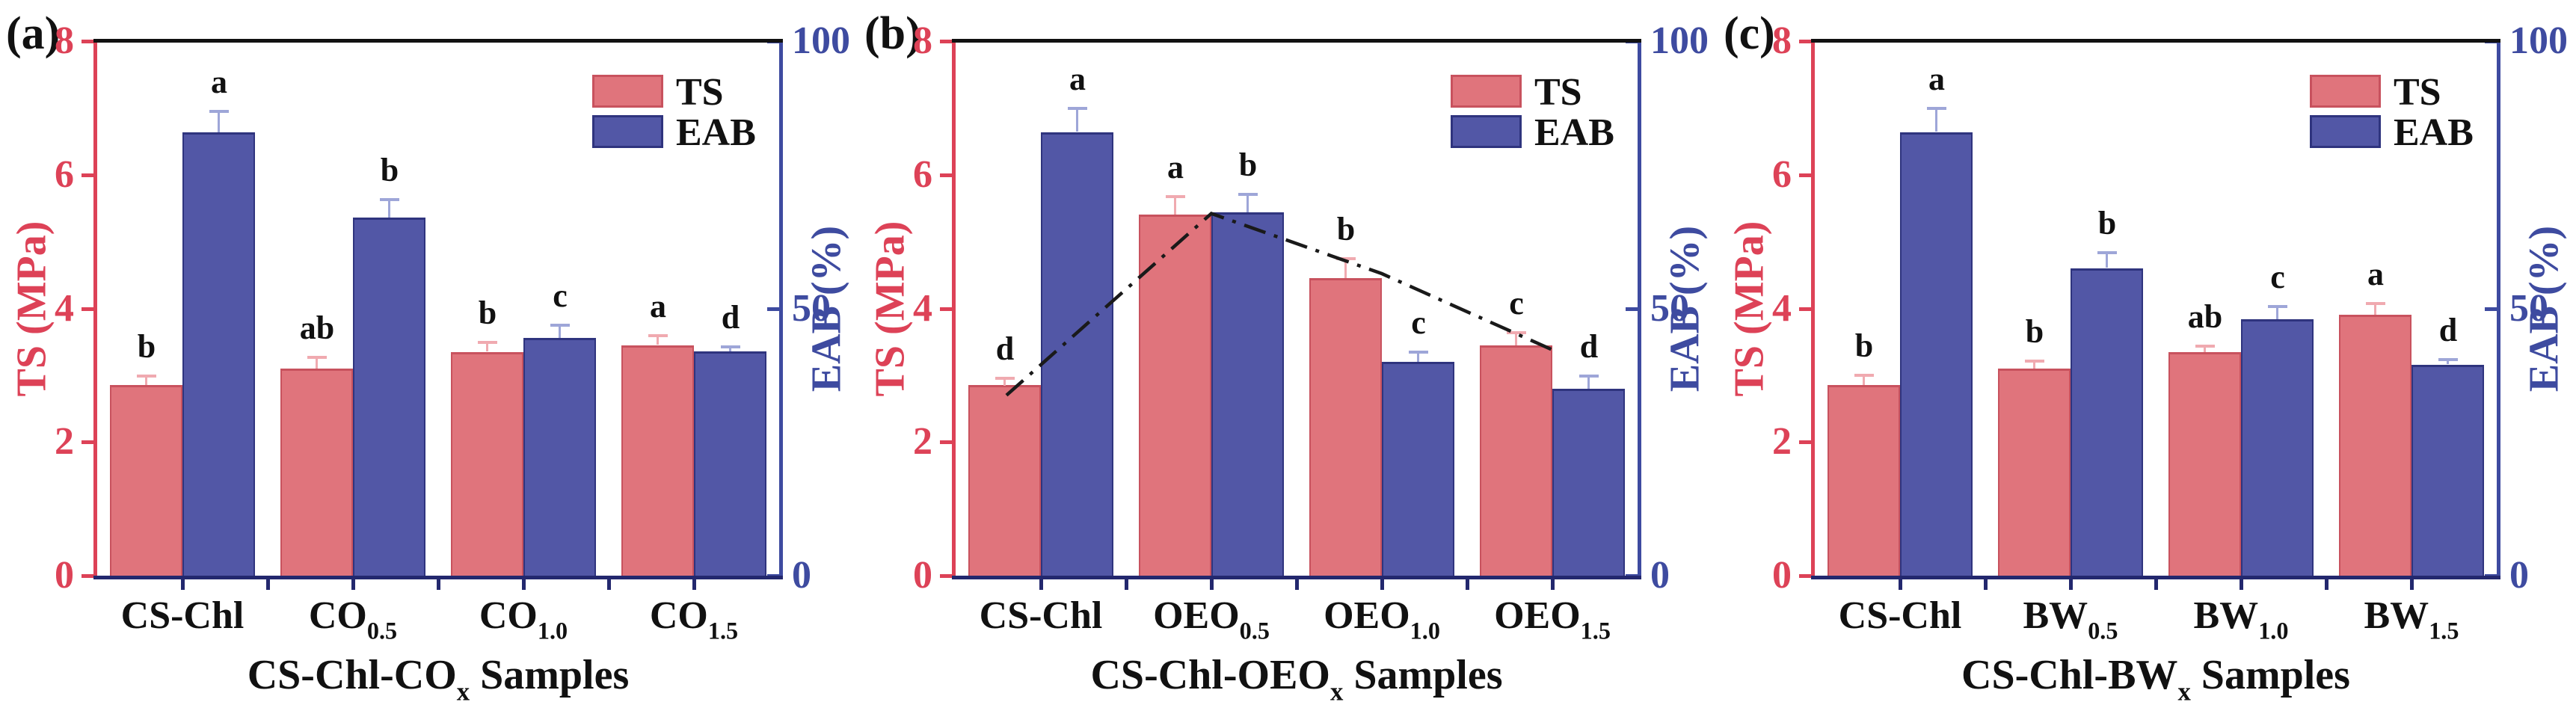 Image resolution: width=2576 pixels, height=705 pixels. I want to click on trend-line, so click(1279, 304).